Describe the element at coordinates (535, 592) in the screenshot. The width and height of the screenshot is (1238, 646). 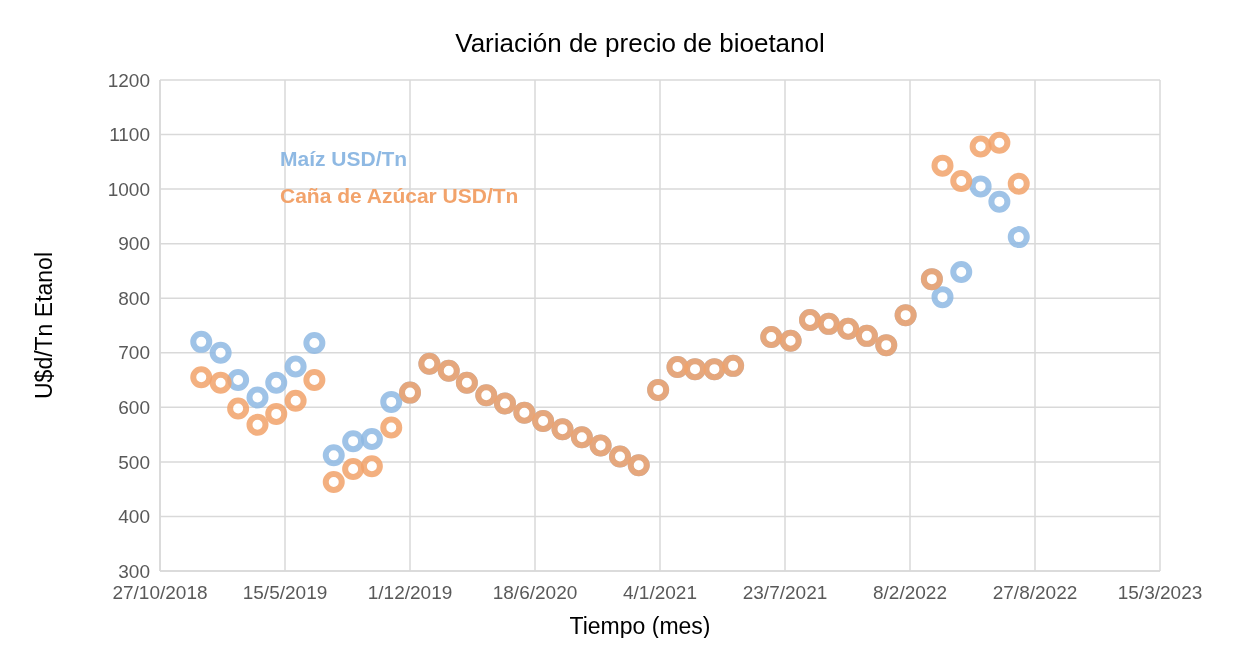
I see `x-tick-label: 18/6/2020` at that location.